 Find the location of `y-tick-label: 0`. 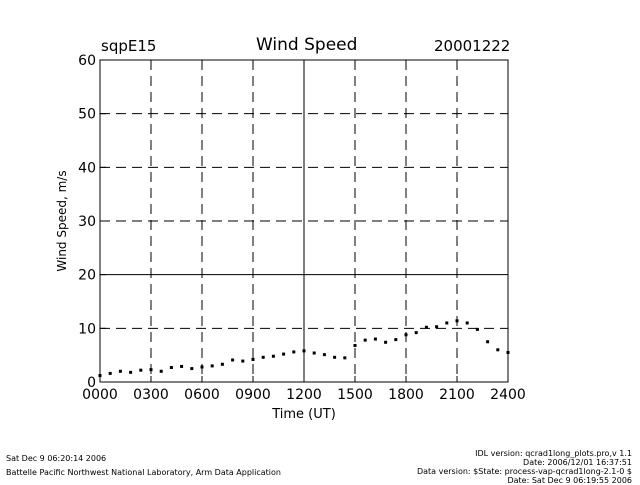

y-tick-label: 0 is located at coordinates (91, 383).